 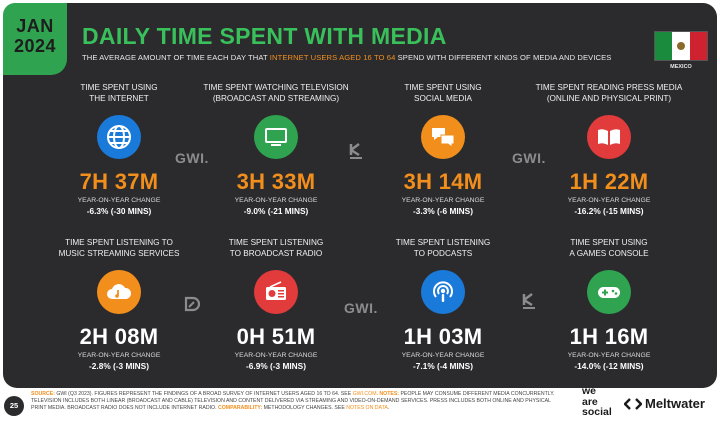 What do you see at coordinates (192, 304) in the screenshot?
I see `datareportal-logo-icon` at bounding box center [192, 304].